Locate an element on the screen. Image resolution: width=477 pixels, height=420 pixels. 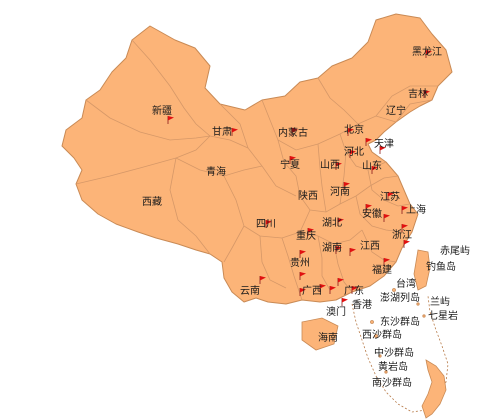
label-guizhou: 贵州 is located at coordinates (300, 262).